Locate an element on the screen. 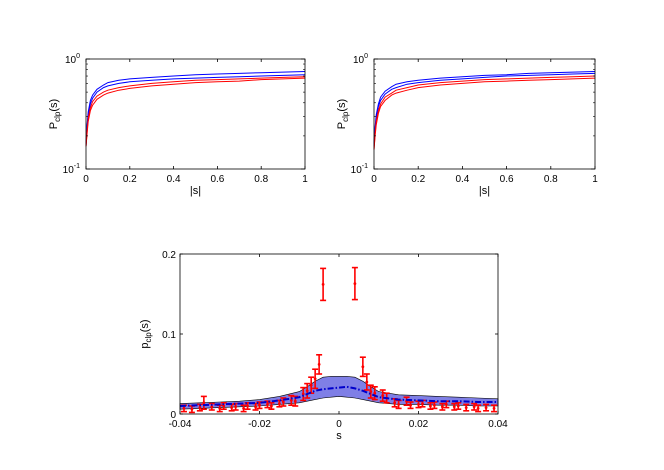  top-right-xlabel: |s| is located at coordinates (484, 191).